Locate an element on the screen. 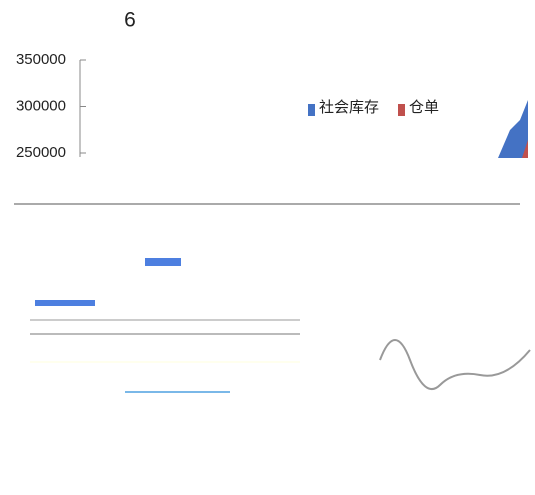 The width and height of the screenshot is (535, 495). legend-label: 社会库存 is located at coordinates (349, 107).